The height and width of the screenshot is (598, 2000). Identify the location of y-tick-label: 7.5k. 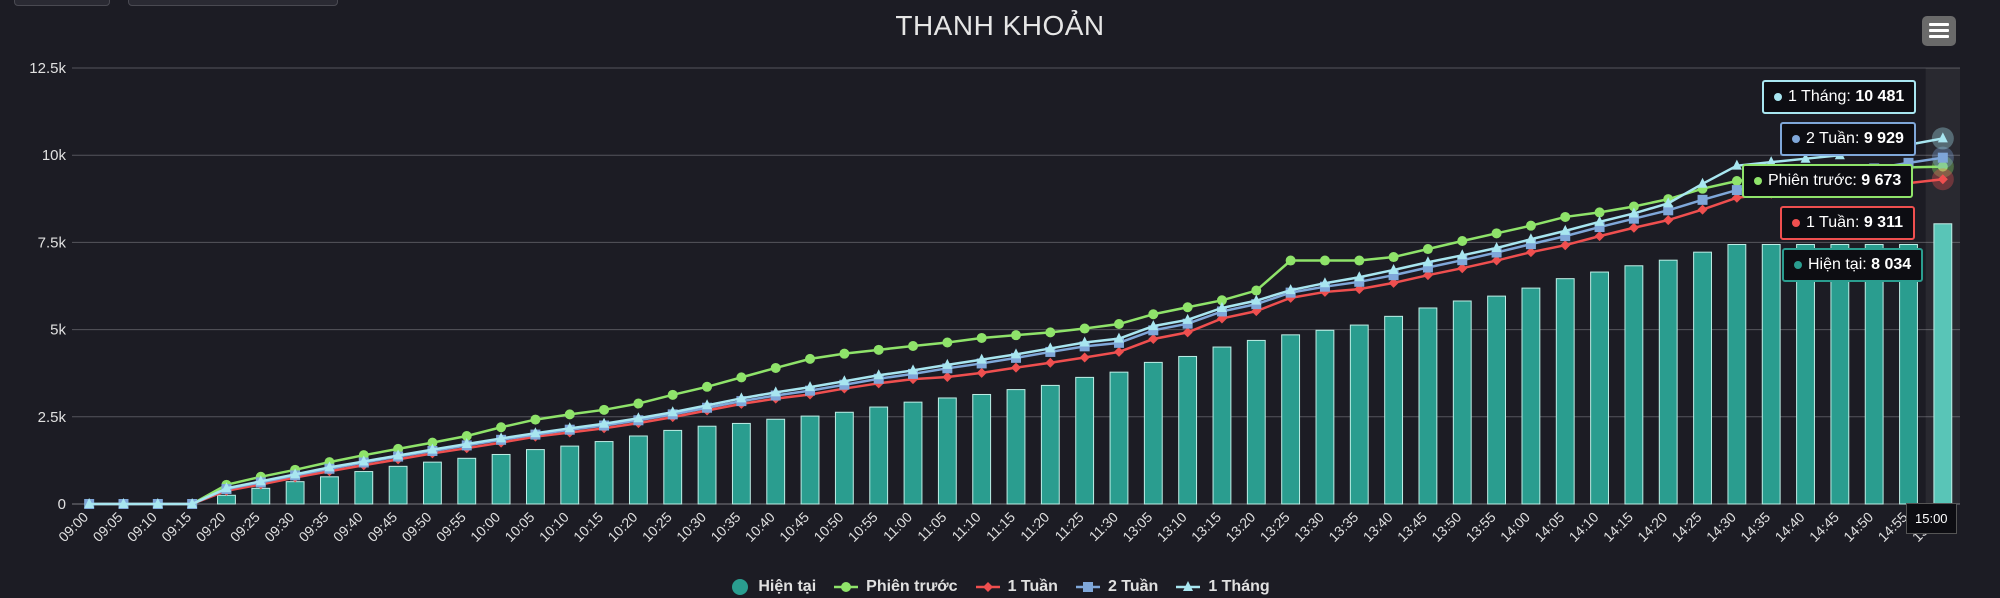
(52, 242).